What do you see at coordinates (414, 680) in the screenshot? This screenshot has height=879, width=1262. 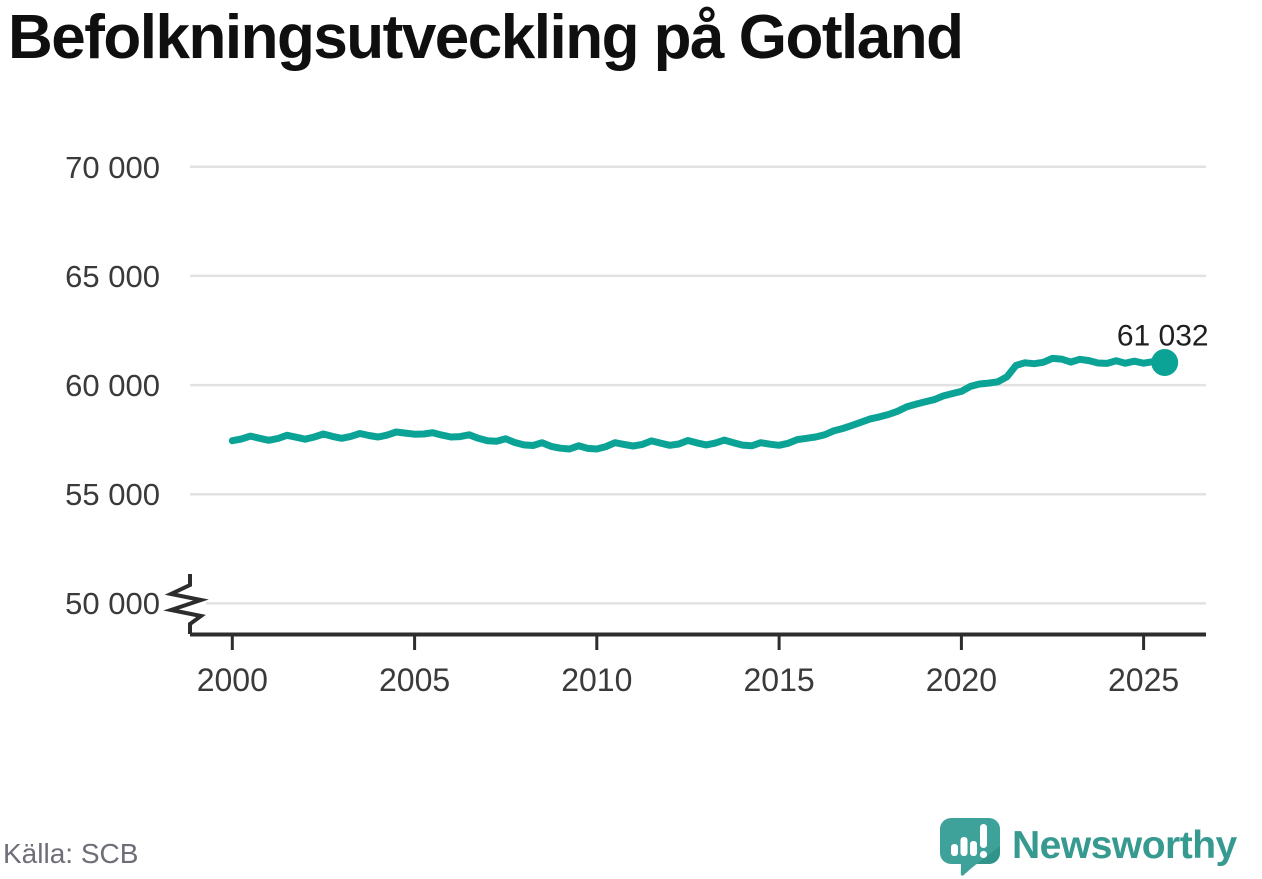 I see `xtick-label-2005: 2005` at bounding box center [414, 680].